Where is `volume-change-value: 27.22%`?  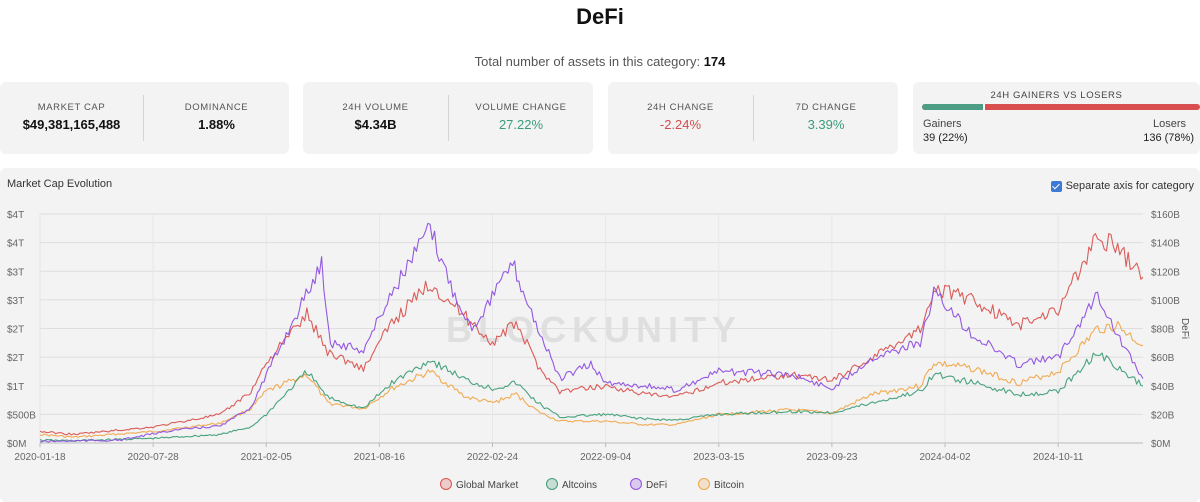
volume-change-value: 27.22% is located at coordinates (521, 124).